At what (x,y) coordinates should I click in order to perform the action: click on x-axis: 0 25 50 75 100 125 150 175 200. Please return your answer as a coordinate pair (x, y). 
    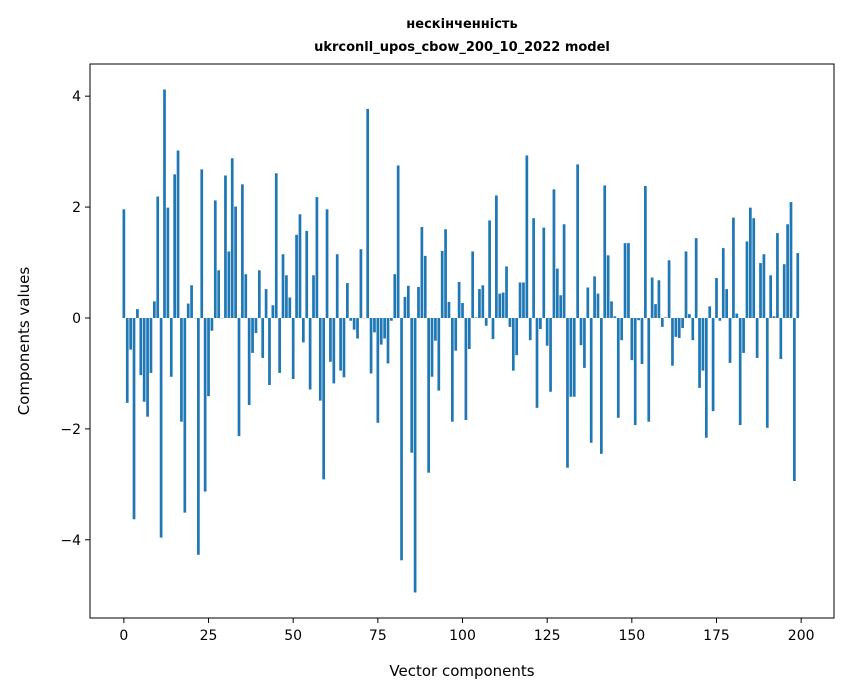
    Looking at the image, I should click on (467, 631).